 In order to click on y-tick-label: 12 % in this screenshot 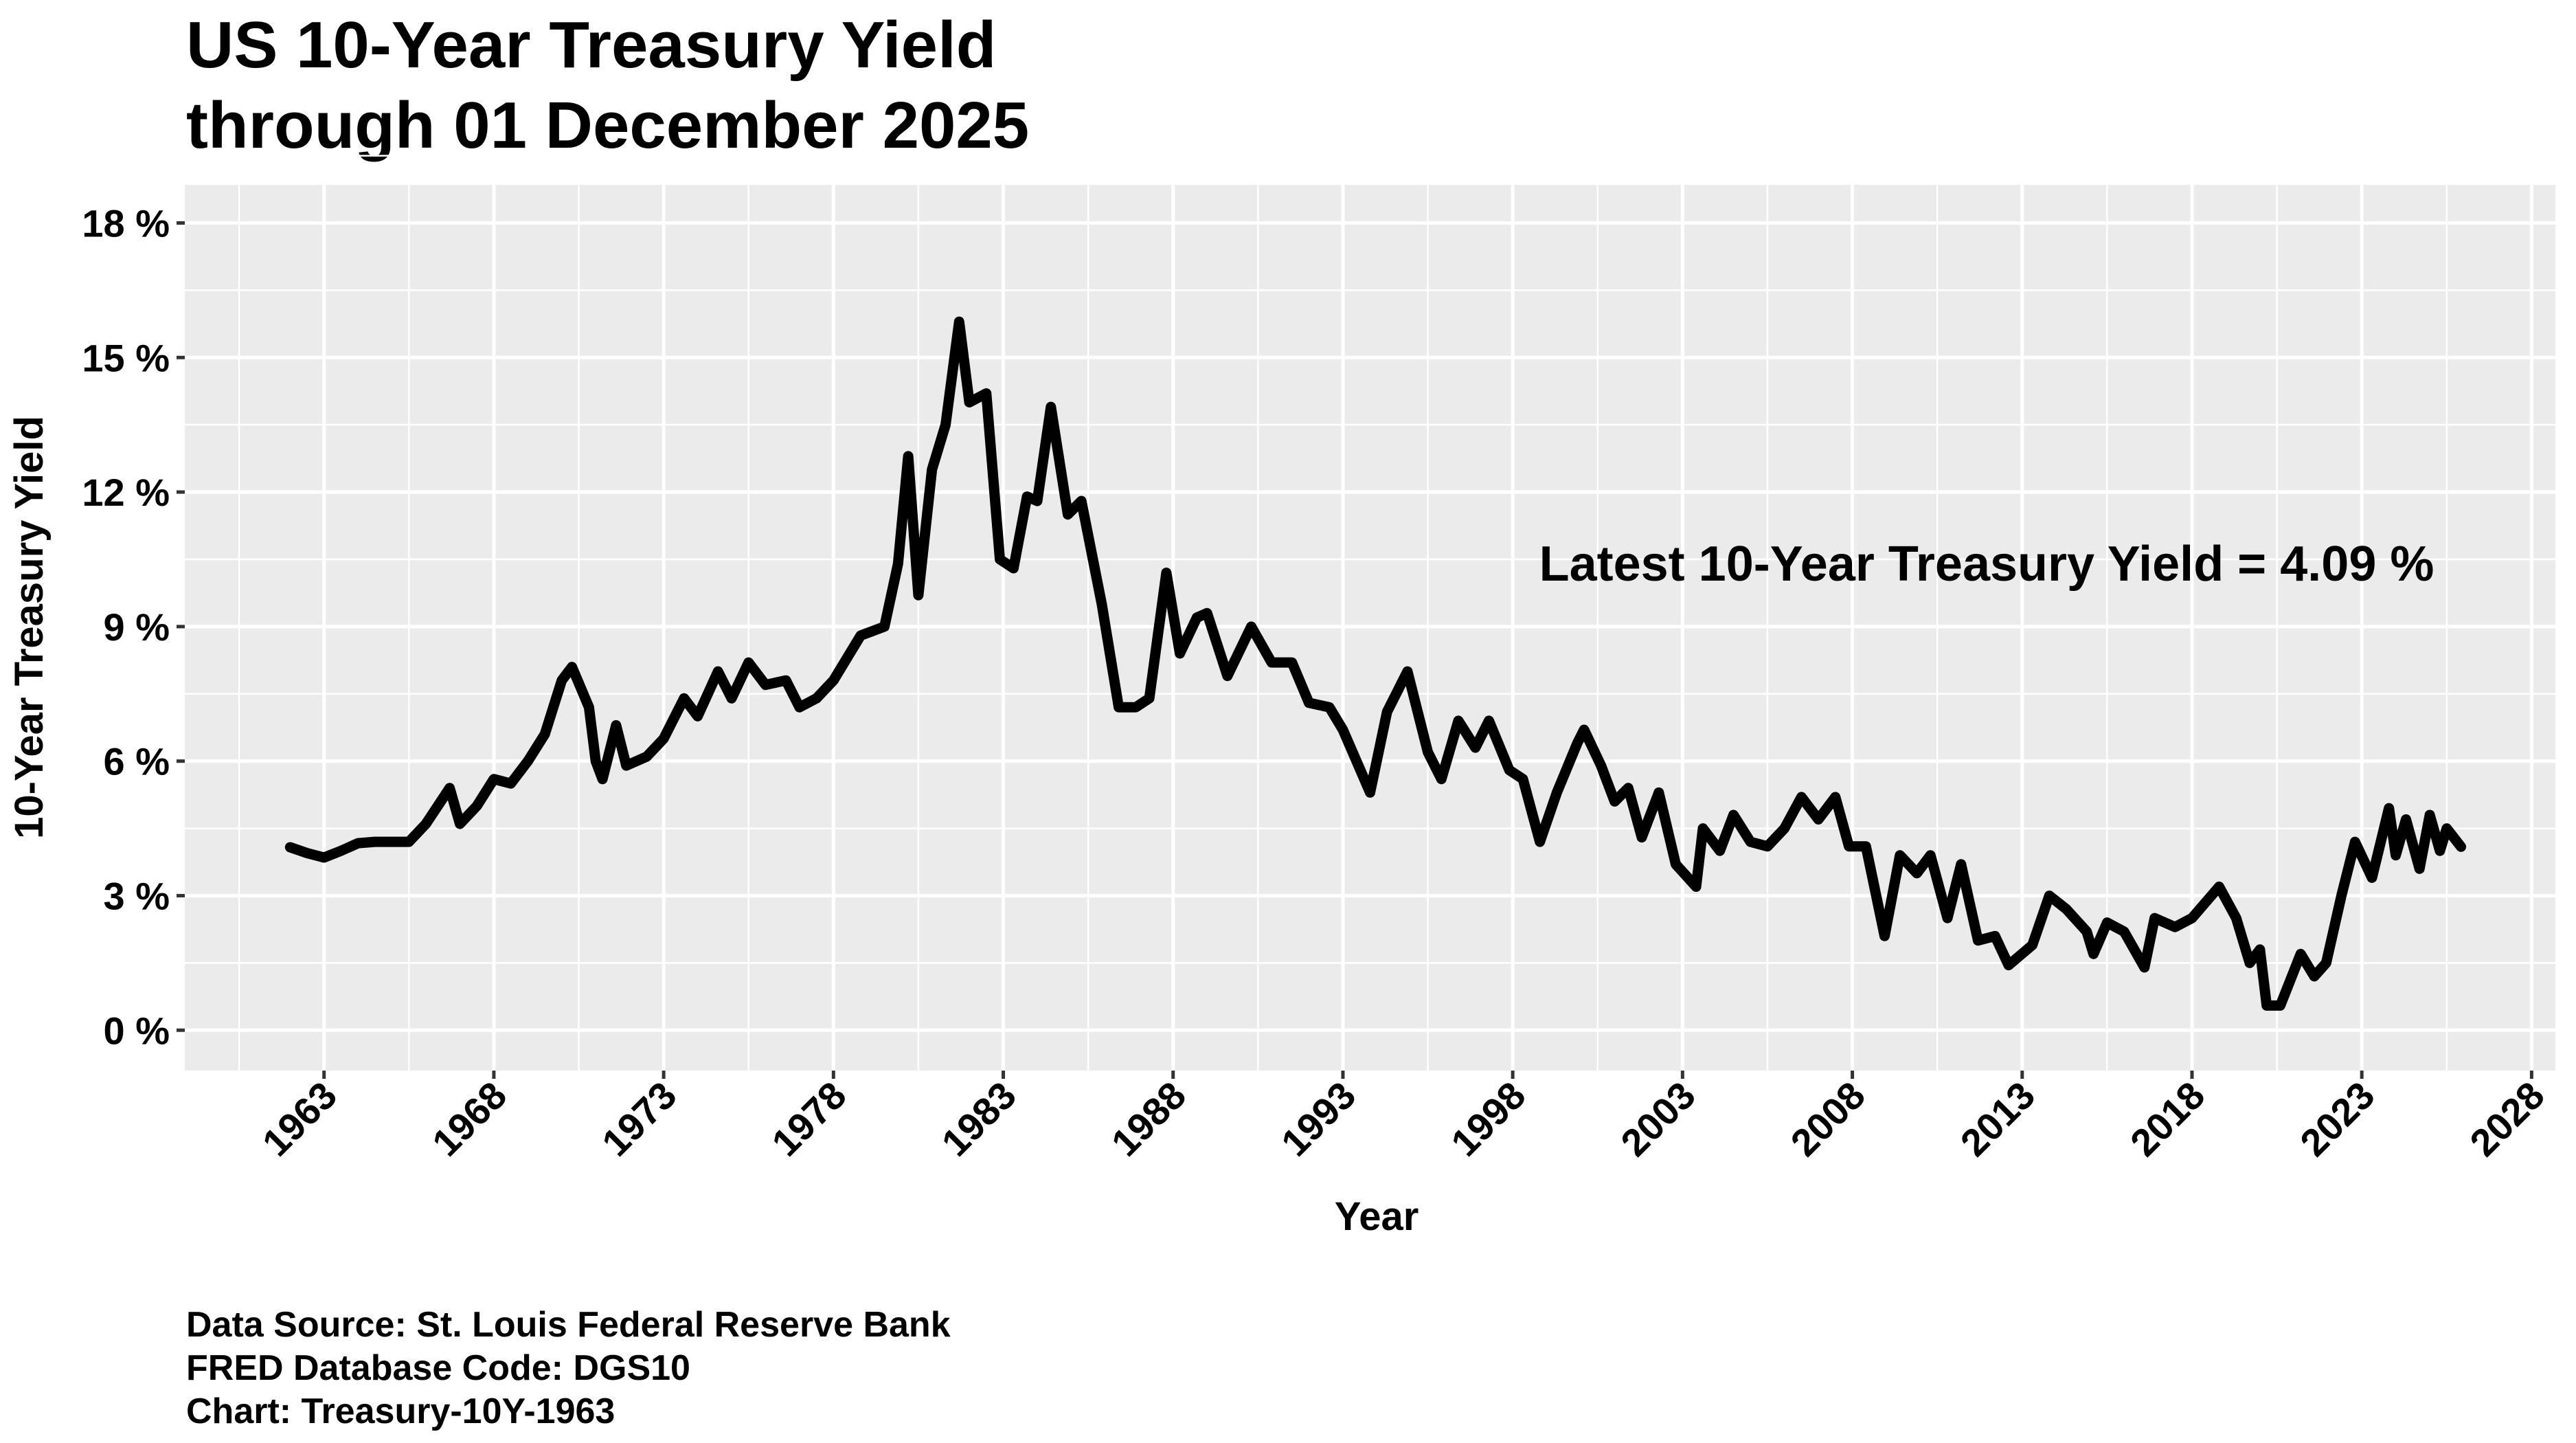, I will do `click(126, 493)`.